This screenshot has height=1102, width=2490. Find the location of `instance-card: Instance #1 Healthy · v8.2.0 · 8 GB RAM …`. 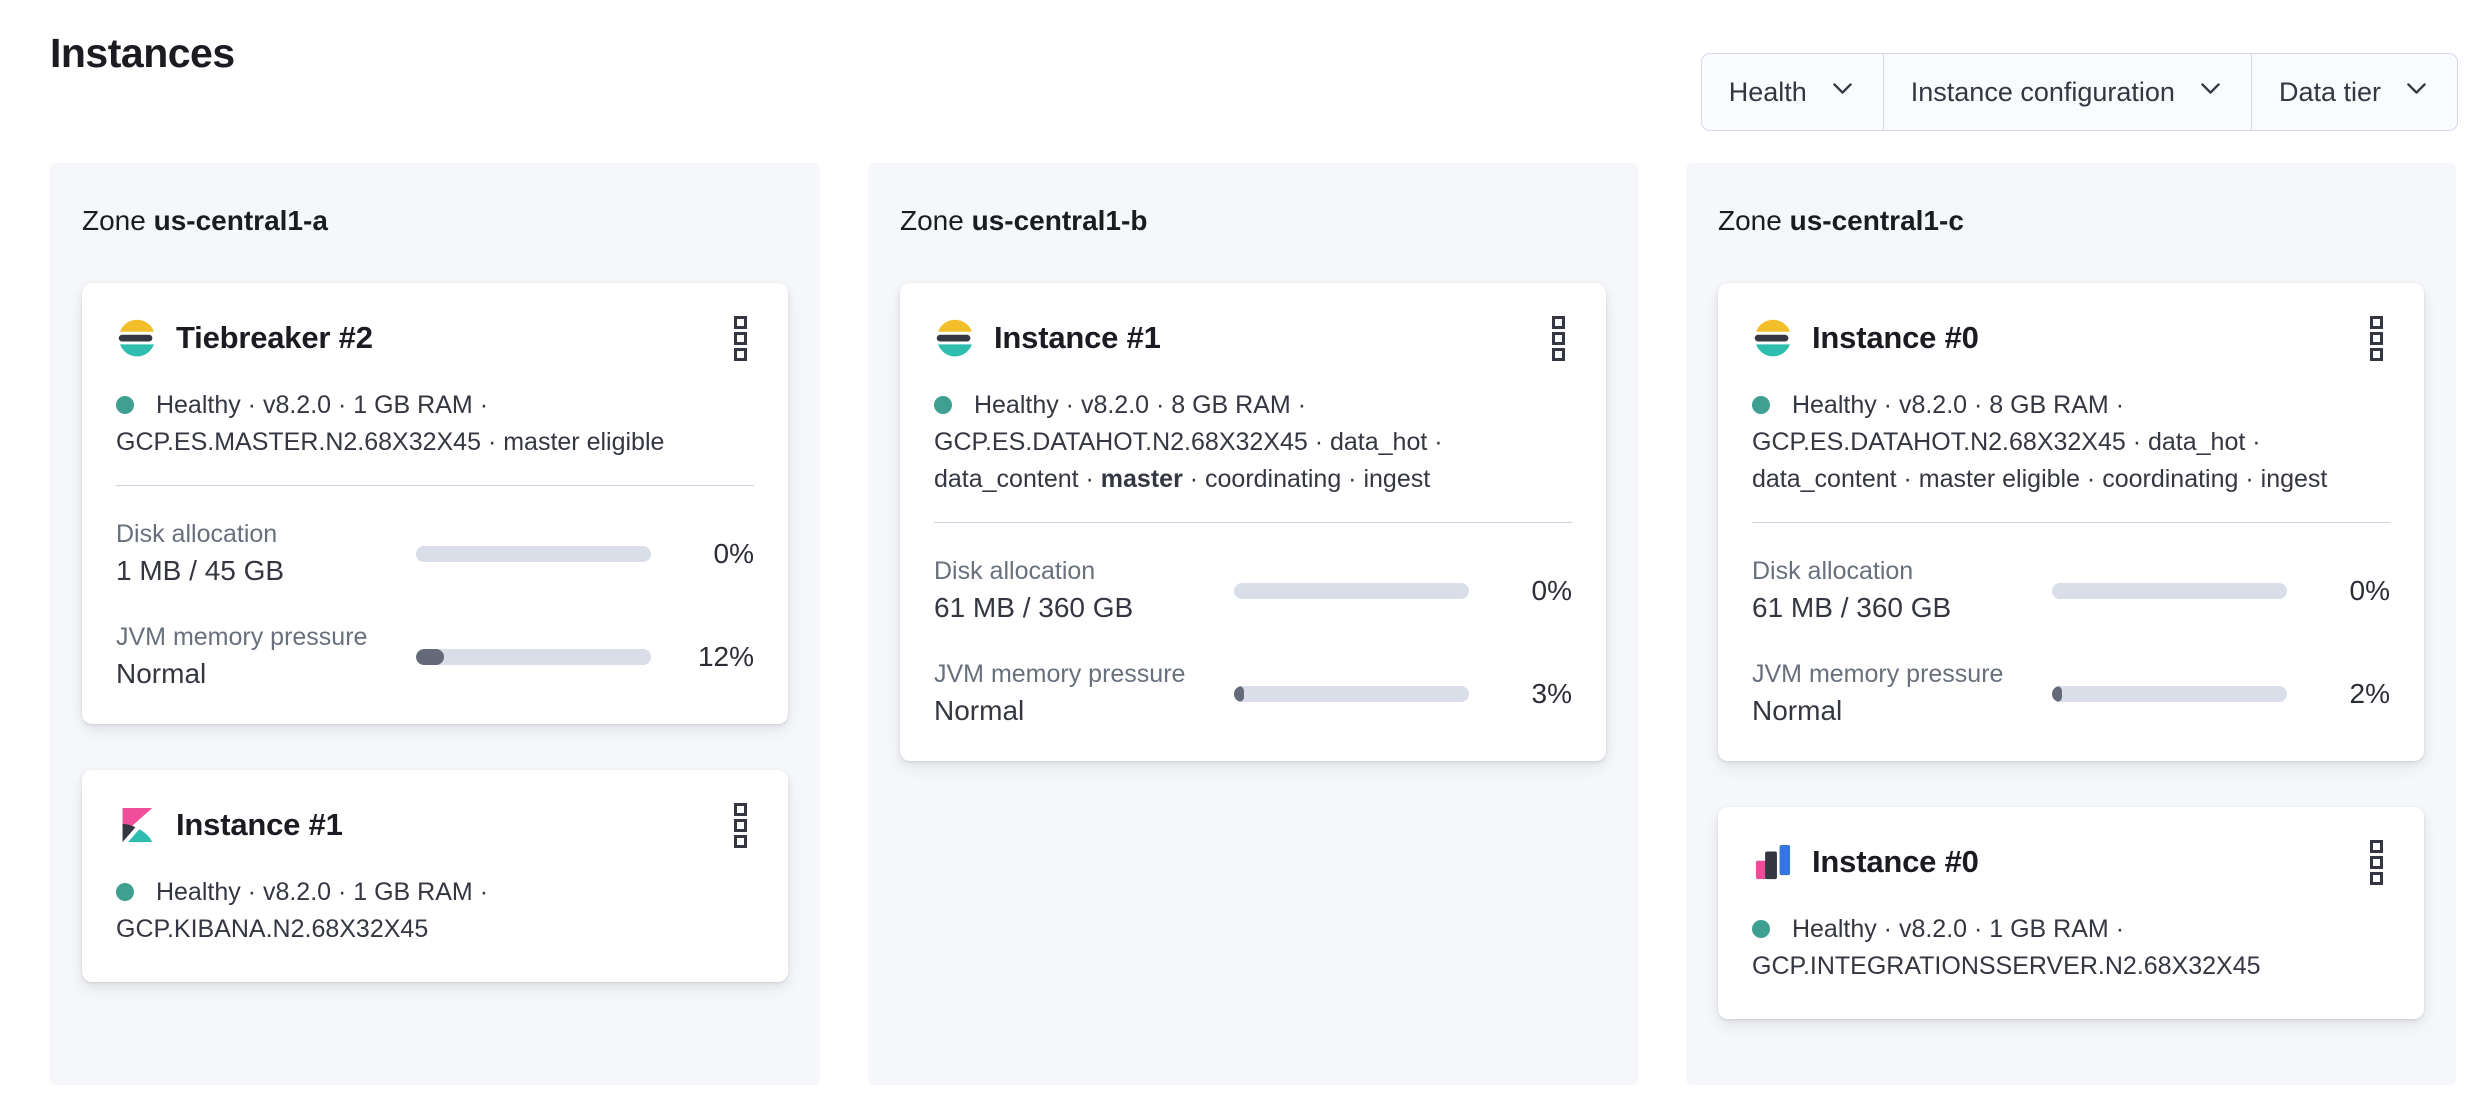

instance-card: Instance #1 Healthy · v8.2.0 · 8 GB RAM … is located at coordinates (1253, 522).